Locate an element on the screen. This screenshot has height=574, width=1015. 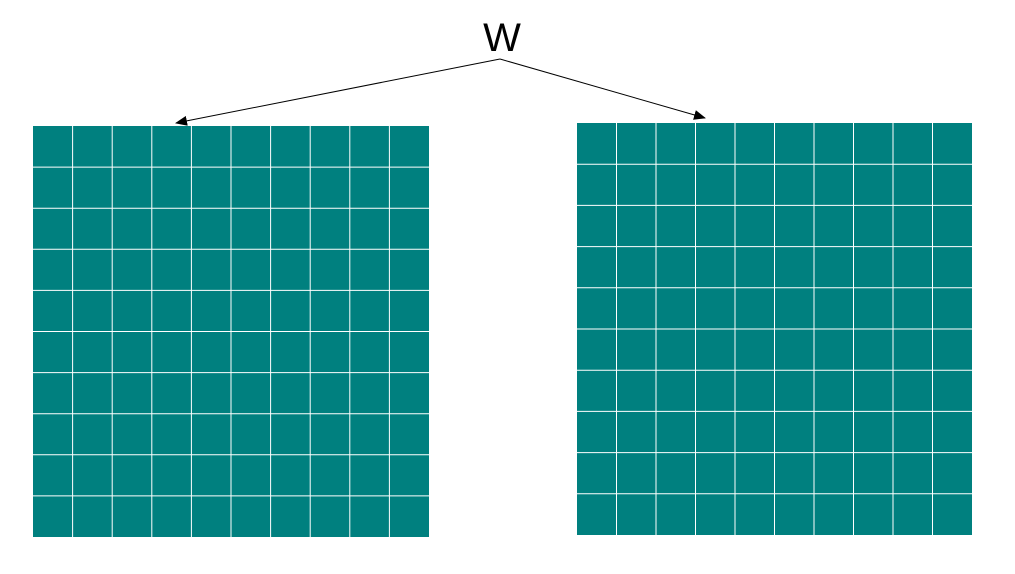
arrow-to-left-grid is located at coordinates (338, 92).